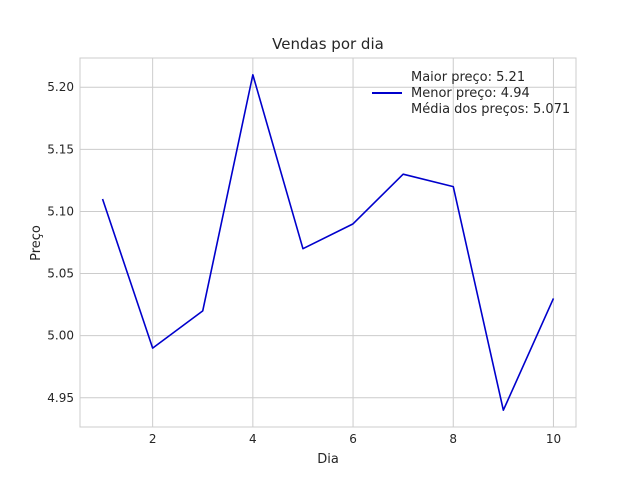 This screenshot has width=640, height=484. What do you see at coordinates (468, 77) in the screenshot?
I see `legend-line-max: Maior preço: 5.21` at bounding box center [468, 77].